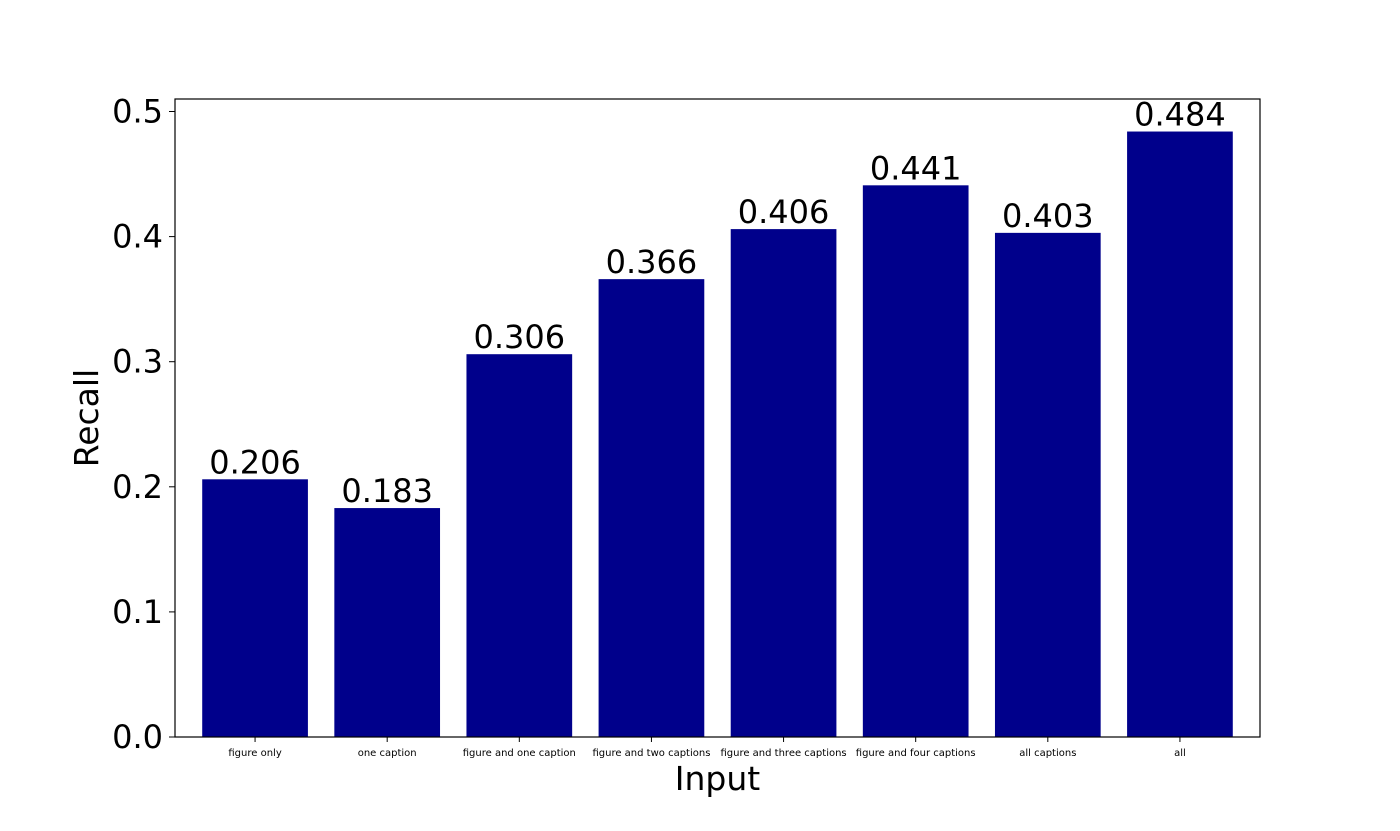 The width and height of the screenshot is (1400, 831). Describe the element at coordinates (784, 212) in the screenshot. I see `bar-value-label: 0.406` at that location.